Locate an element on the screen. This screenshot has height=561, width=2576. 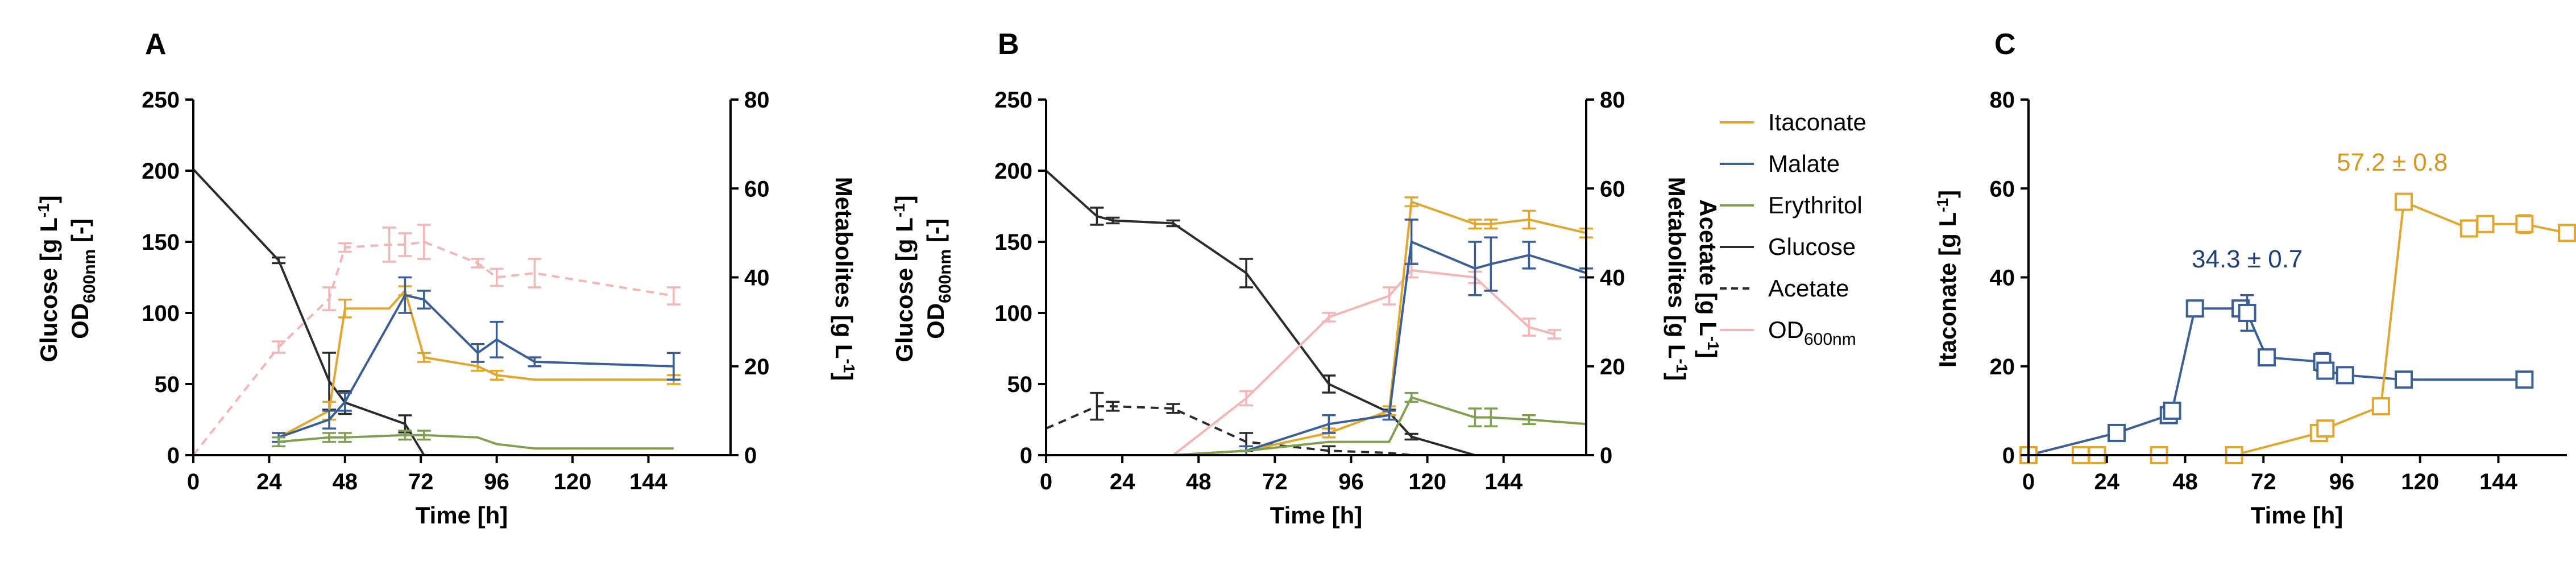
chart-b-erythritol-line is located at coordinates (1316, 426).